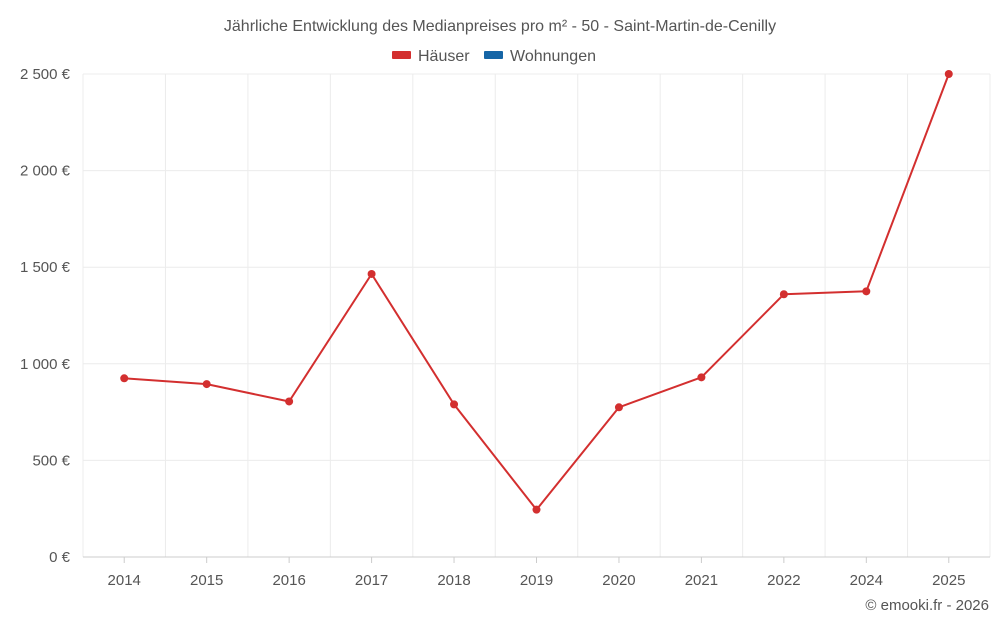 This screenshot has height=625, width=1000. What do you see at coordinates (45, 171) in the screenshot?
I see `y-tick-label: 2 000 €` at bounding box center [45, 171].